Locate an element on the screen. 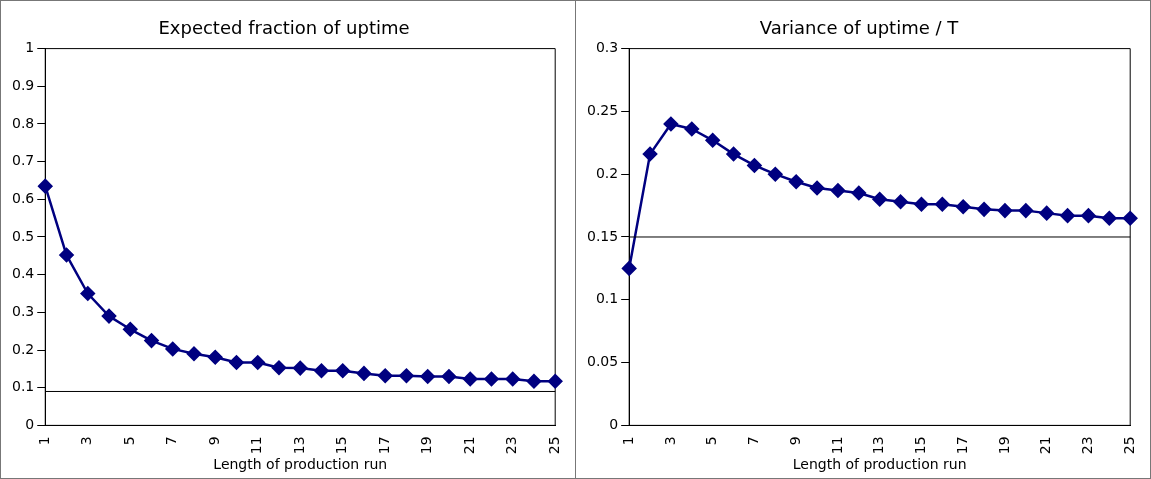  y-tick-label: 0.7 is located at coordinates (23, 160).